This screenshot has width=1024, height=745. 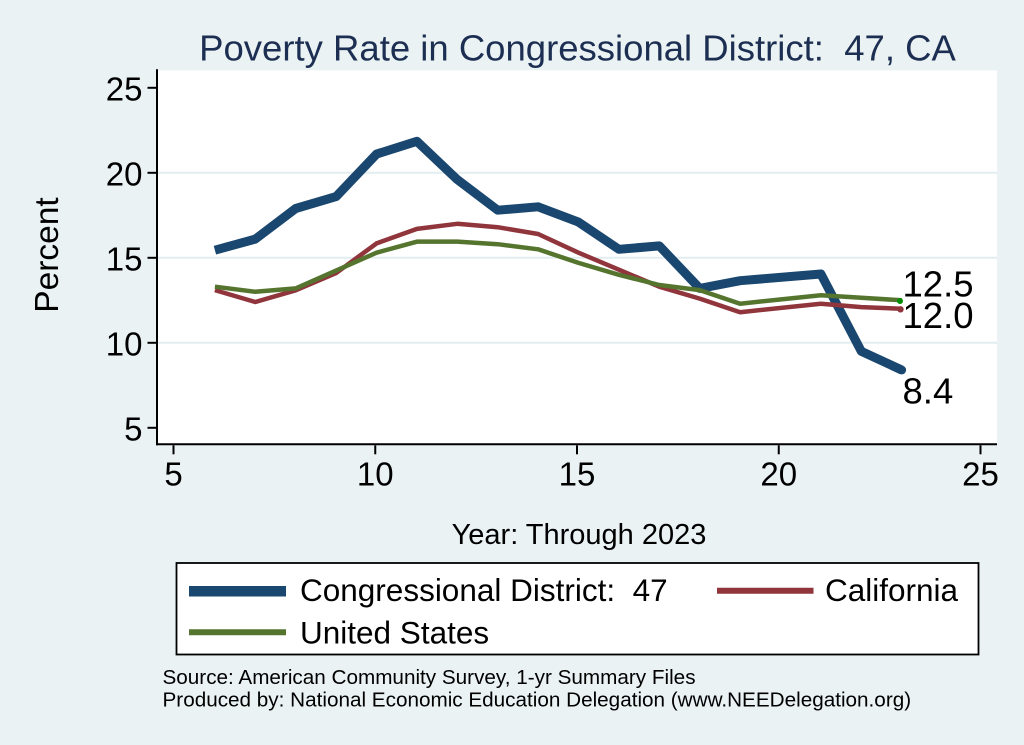 What do you see at coordinates (47, 255) in the screenshot?
I see `svg-text: Percent` at bounding box center [47, 255].